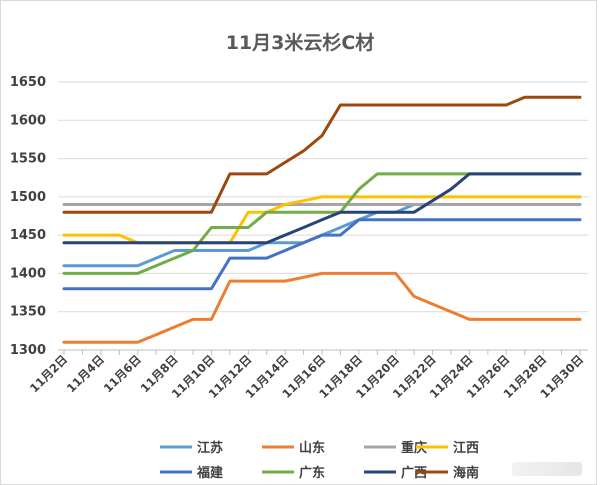  Describe the element at coordinates (414, 448) in the screenshot. I see `legend-label: 重庆` at that location.